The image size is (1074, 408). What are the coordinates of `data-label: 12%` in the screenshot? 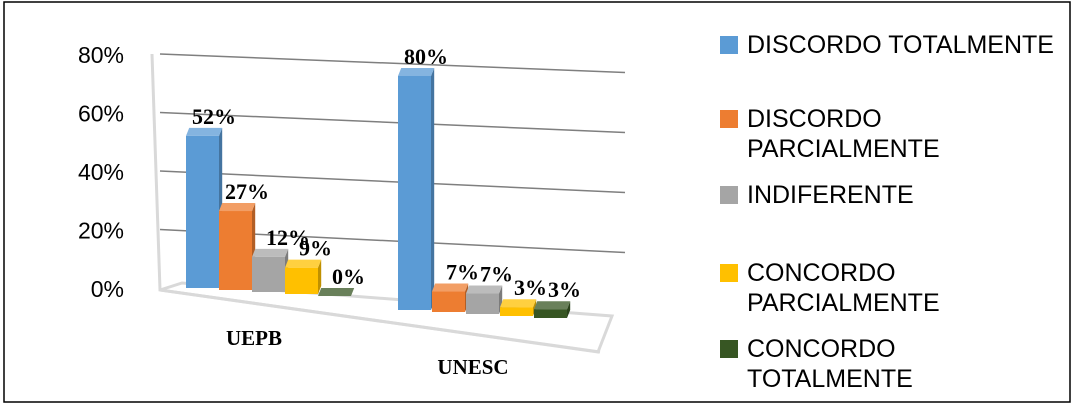 It's located at (288, 237).